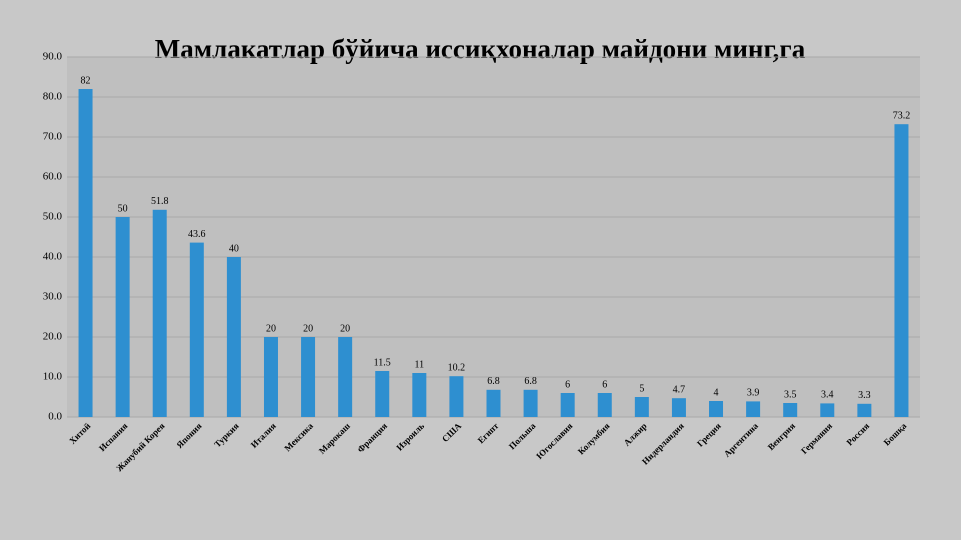  I want to click on y-tick-label: 10.0, so click(53, 377).